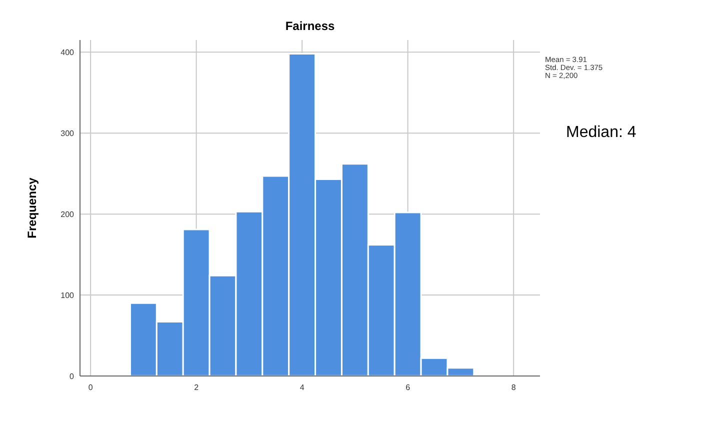  Describe the element at coordinates (513, 387) in the screenshot. I see `x-tick-label: 8` at that location.